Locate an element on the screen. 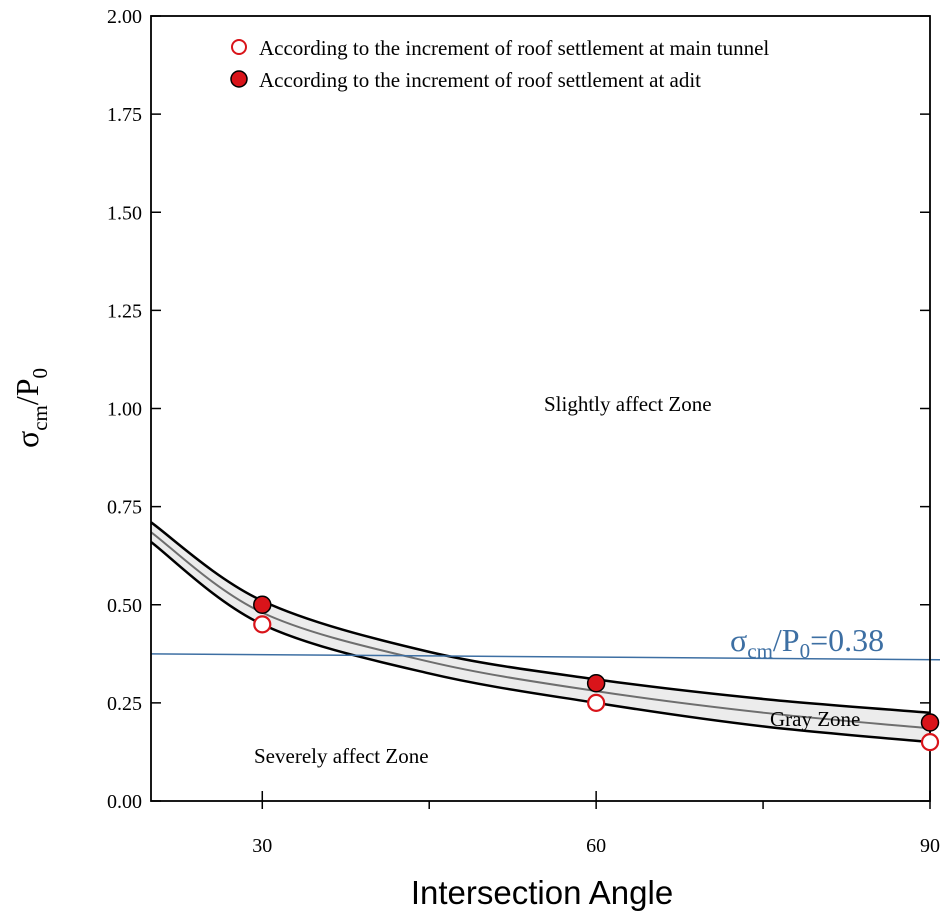 This screenshot has width=948, height=917. y-tick-label: 1.00 is located at coordinates (124, 410).